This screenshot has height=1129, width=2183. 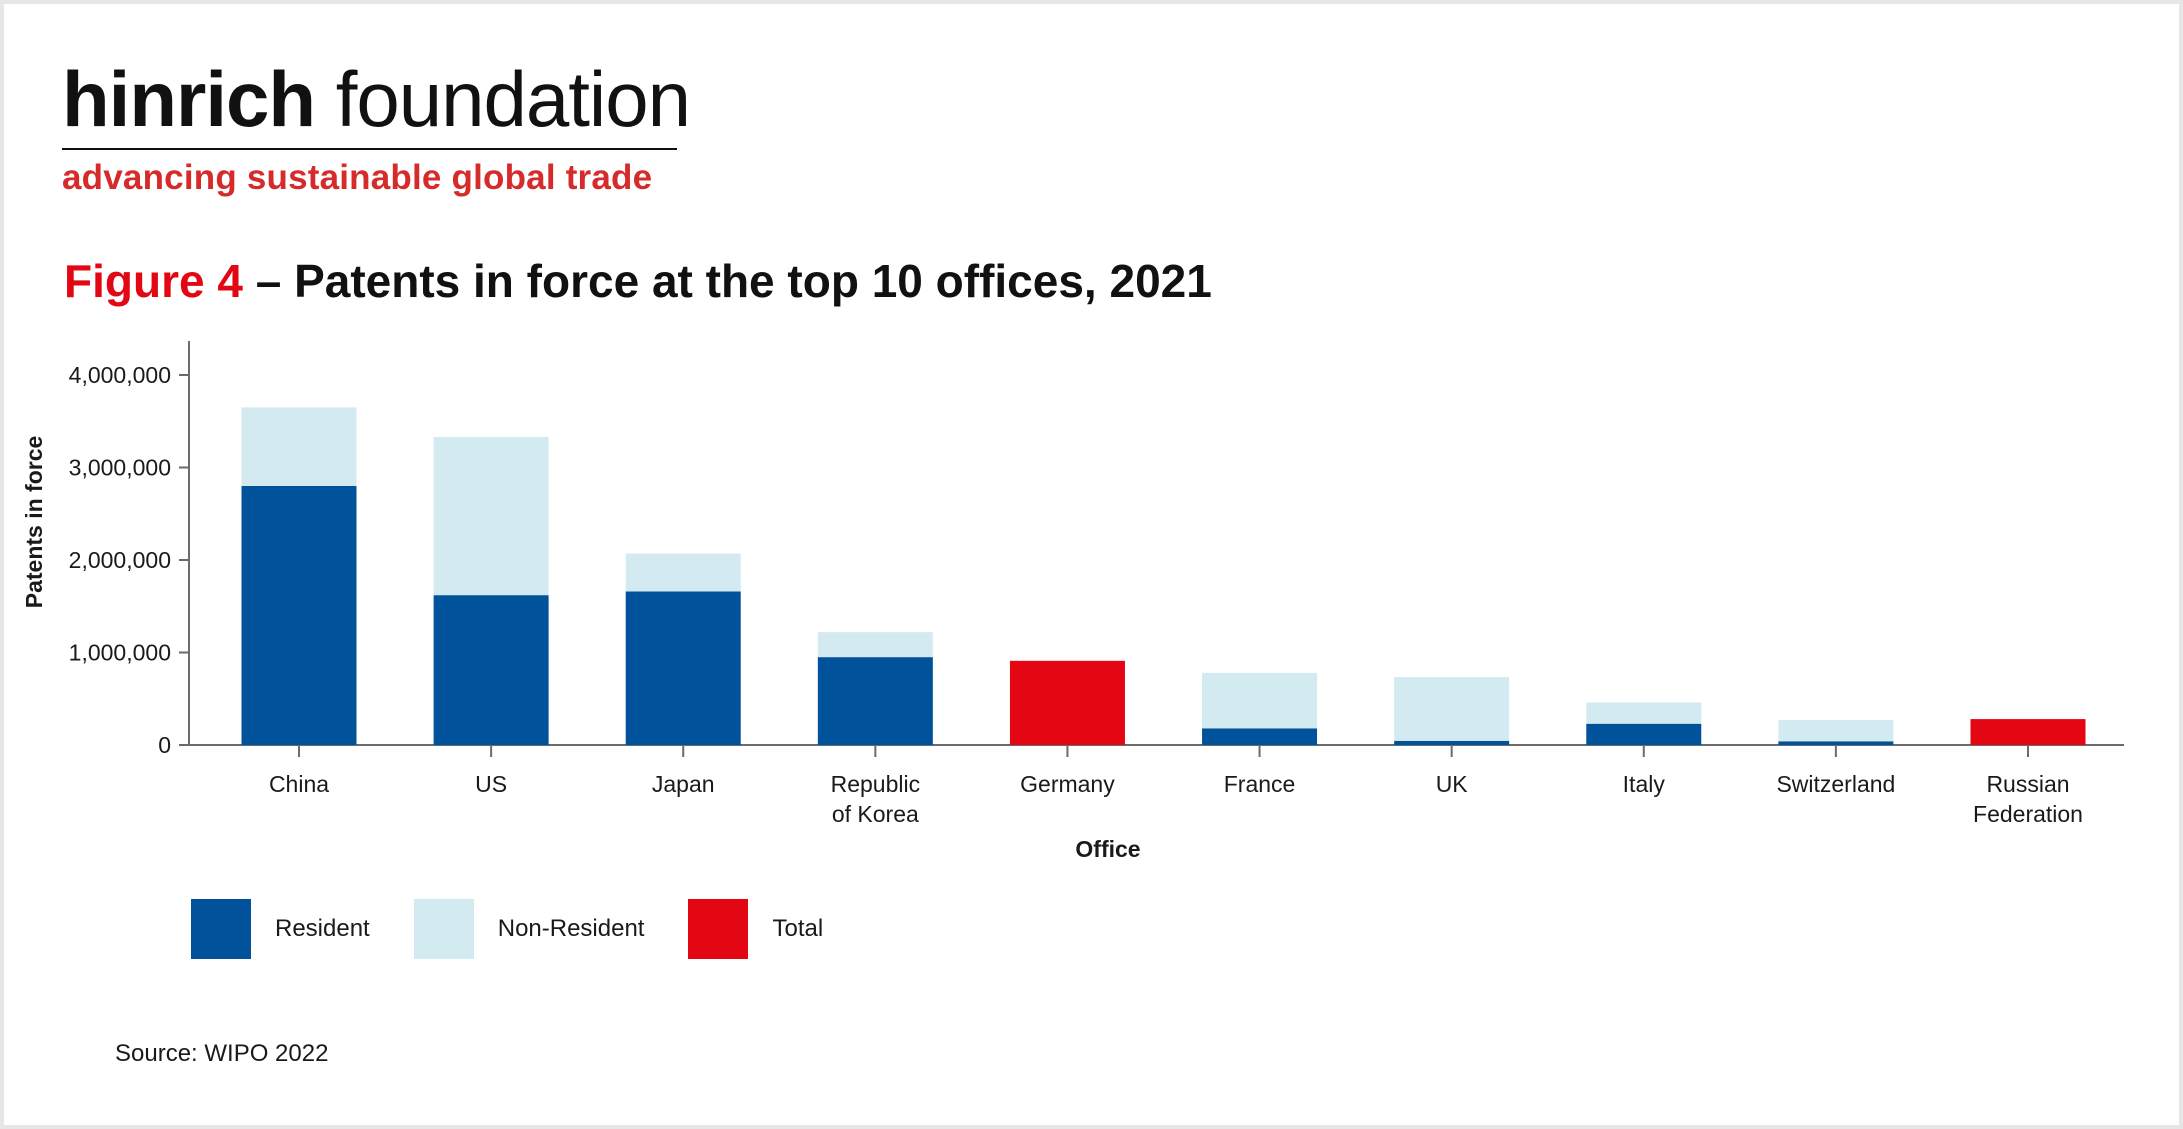 I want to click on x-axis-title: Office, so click(x=1107, y=849).